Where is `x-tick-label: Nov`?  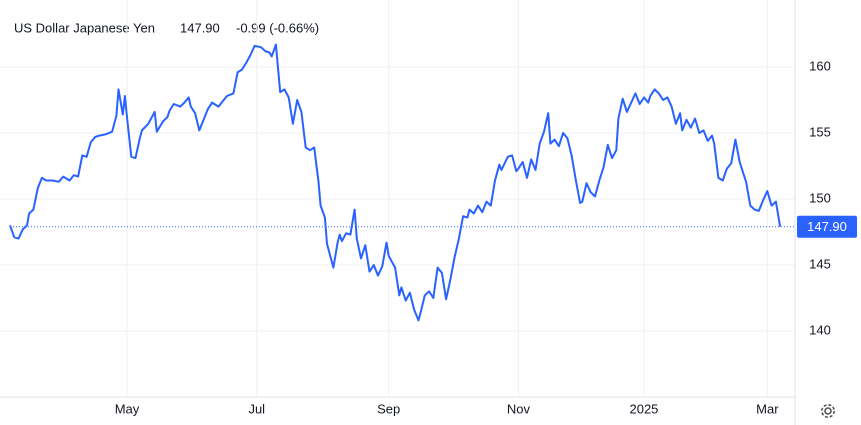 x-tick-label: Nov is located at coordinates (519, 408).